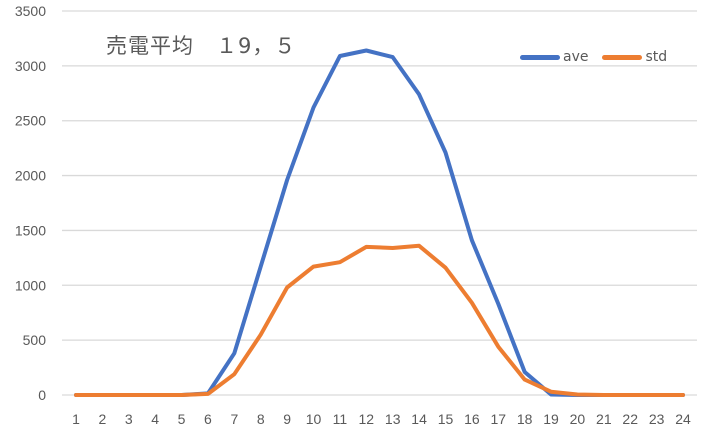  Describe the element at coordinates (367, 419) in the screenshot. I see `x-tick-label: 12` at that location.